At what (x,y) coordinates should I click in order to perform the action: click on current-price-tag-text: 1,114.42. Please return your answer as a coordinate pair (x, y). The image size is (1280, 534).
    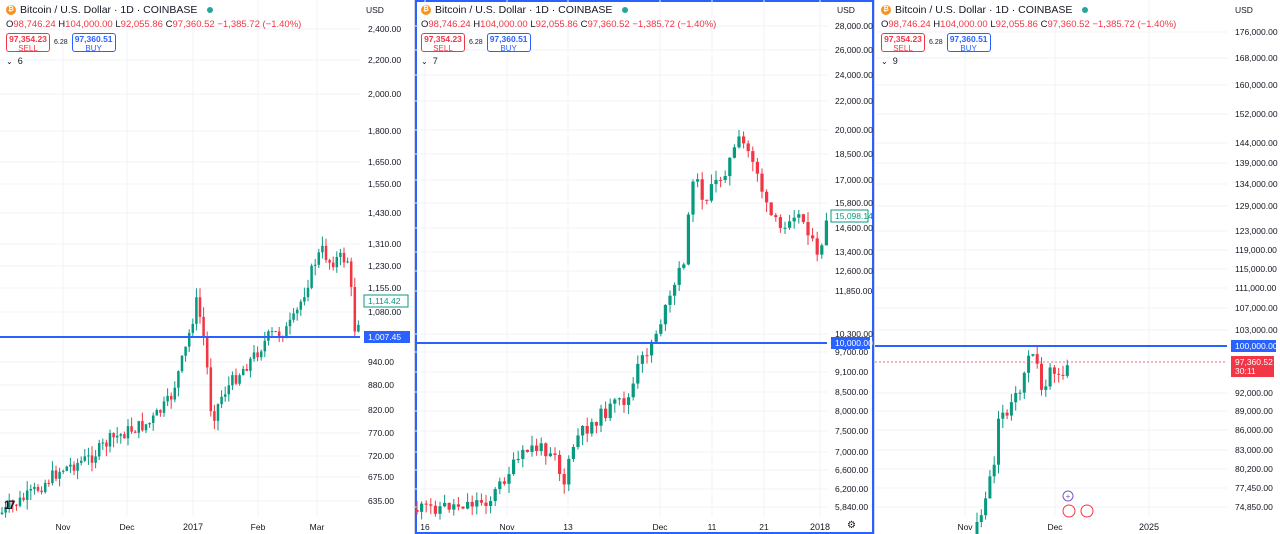
    Looking at the image, I should click on (384, 301).